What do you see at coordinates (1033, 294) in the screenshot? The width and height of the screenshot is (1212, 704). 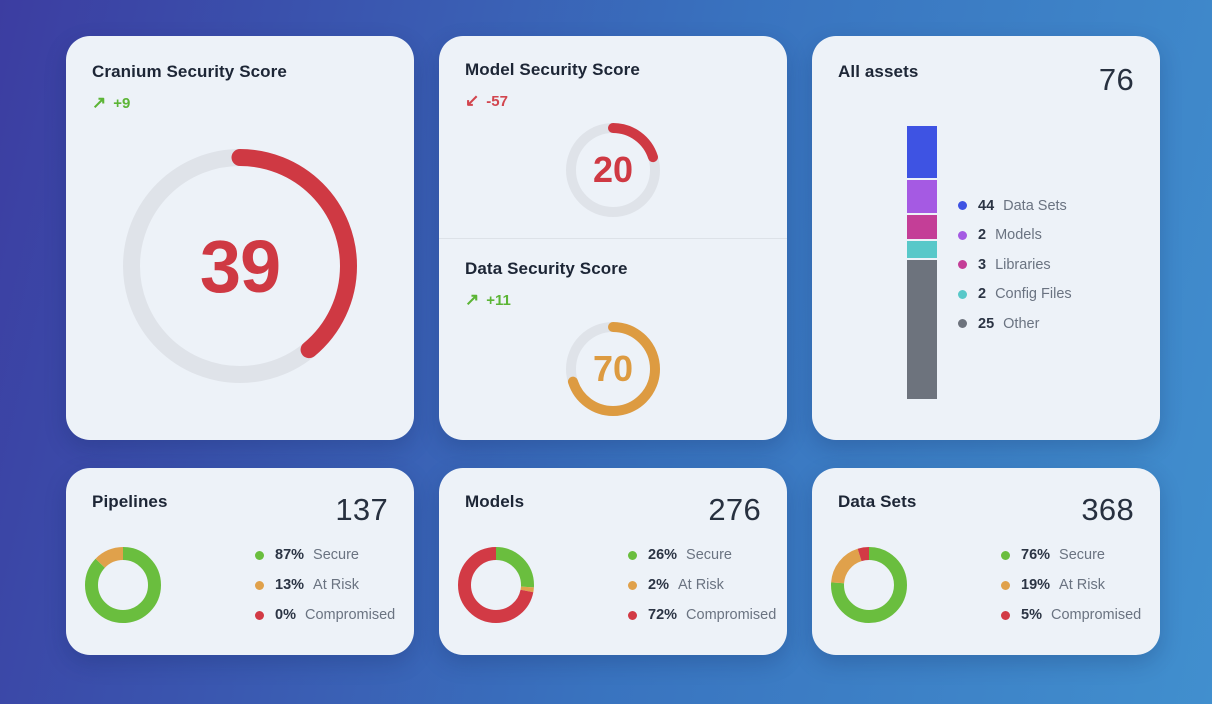 I see `legend-label: Config Files` at bounding box center [1033, 294].